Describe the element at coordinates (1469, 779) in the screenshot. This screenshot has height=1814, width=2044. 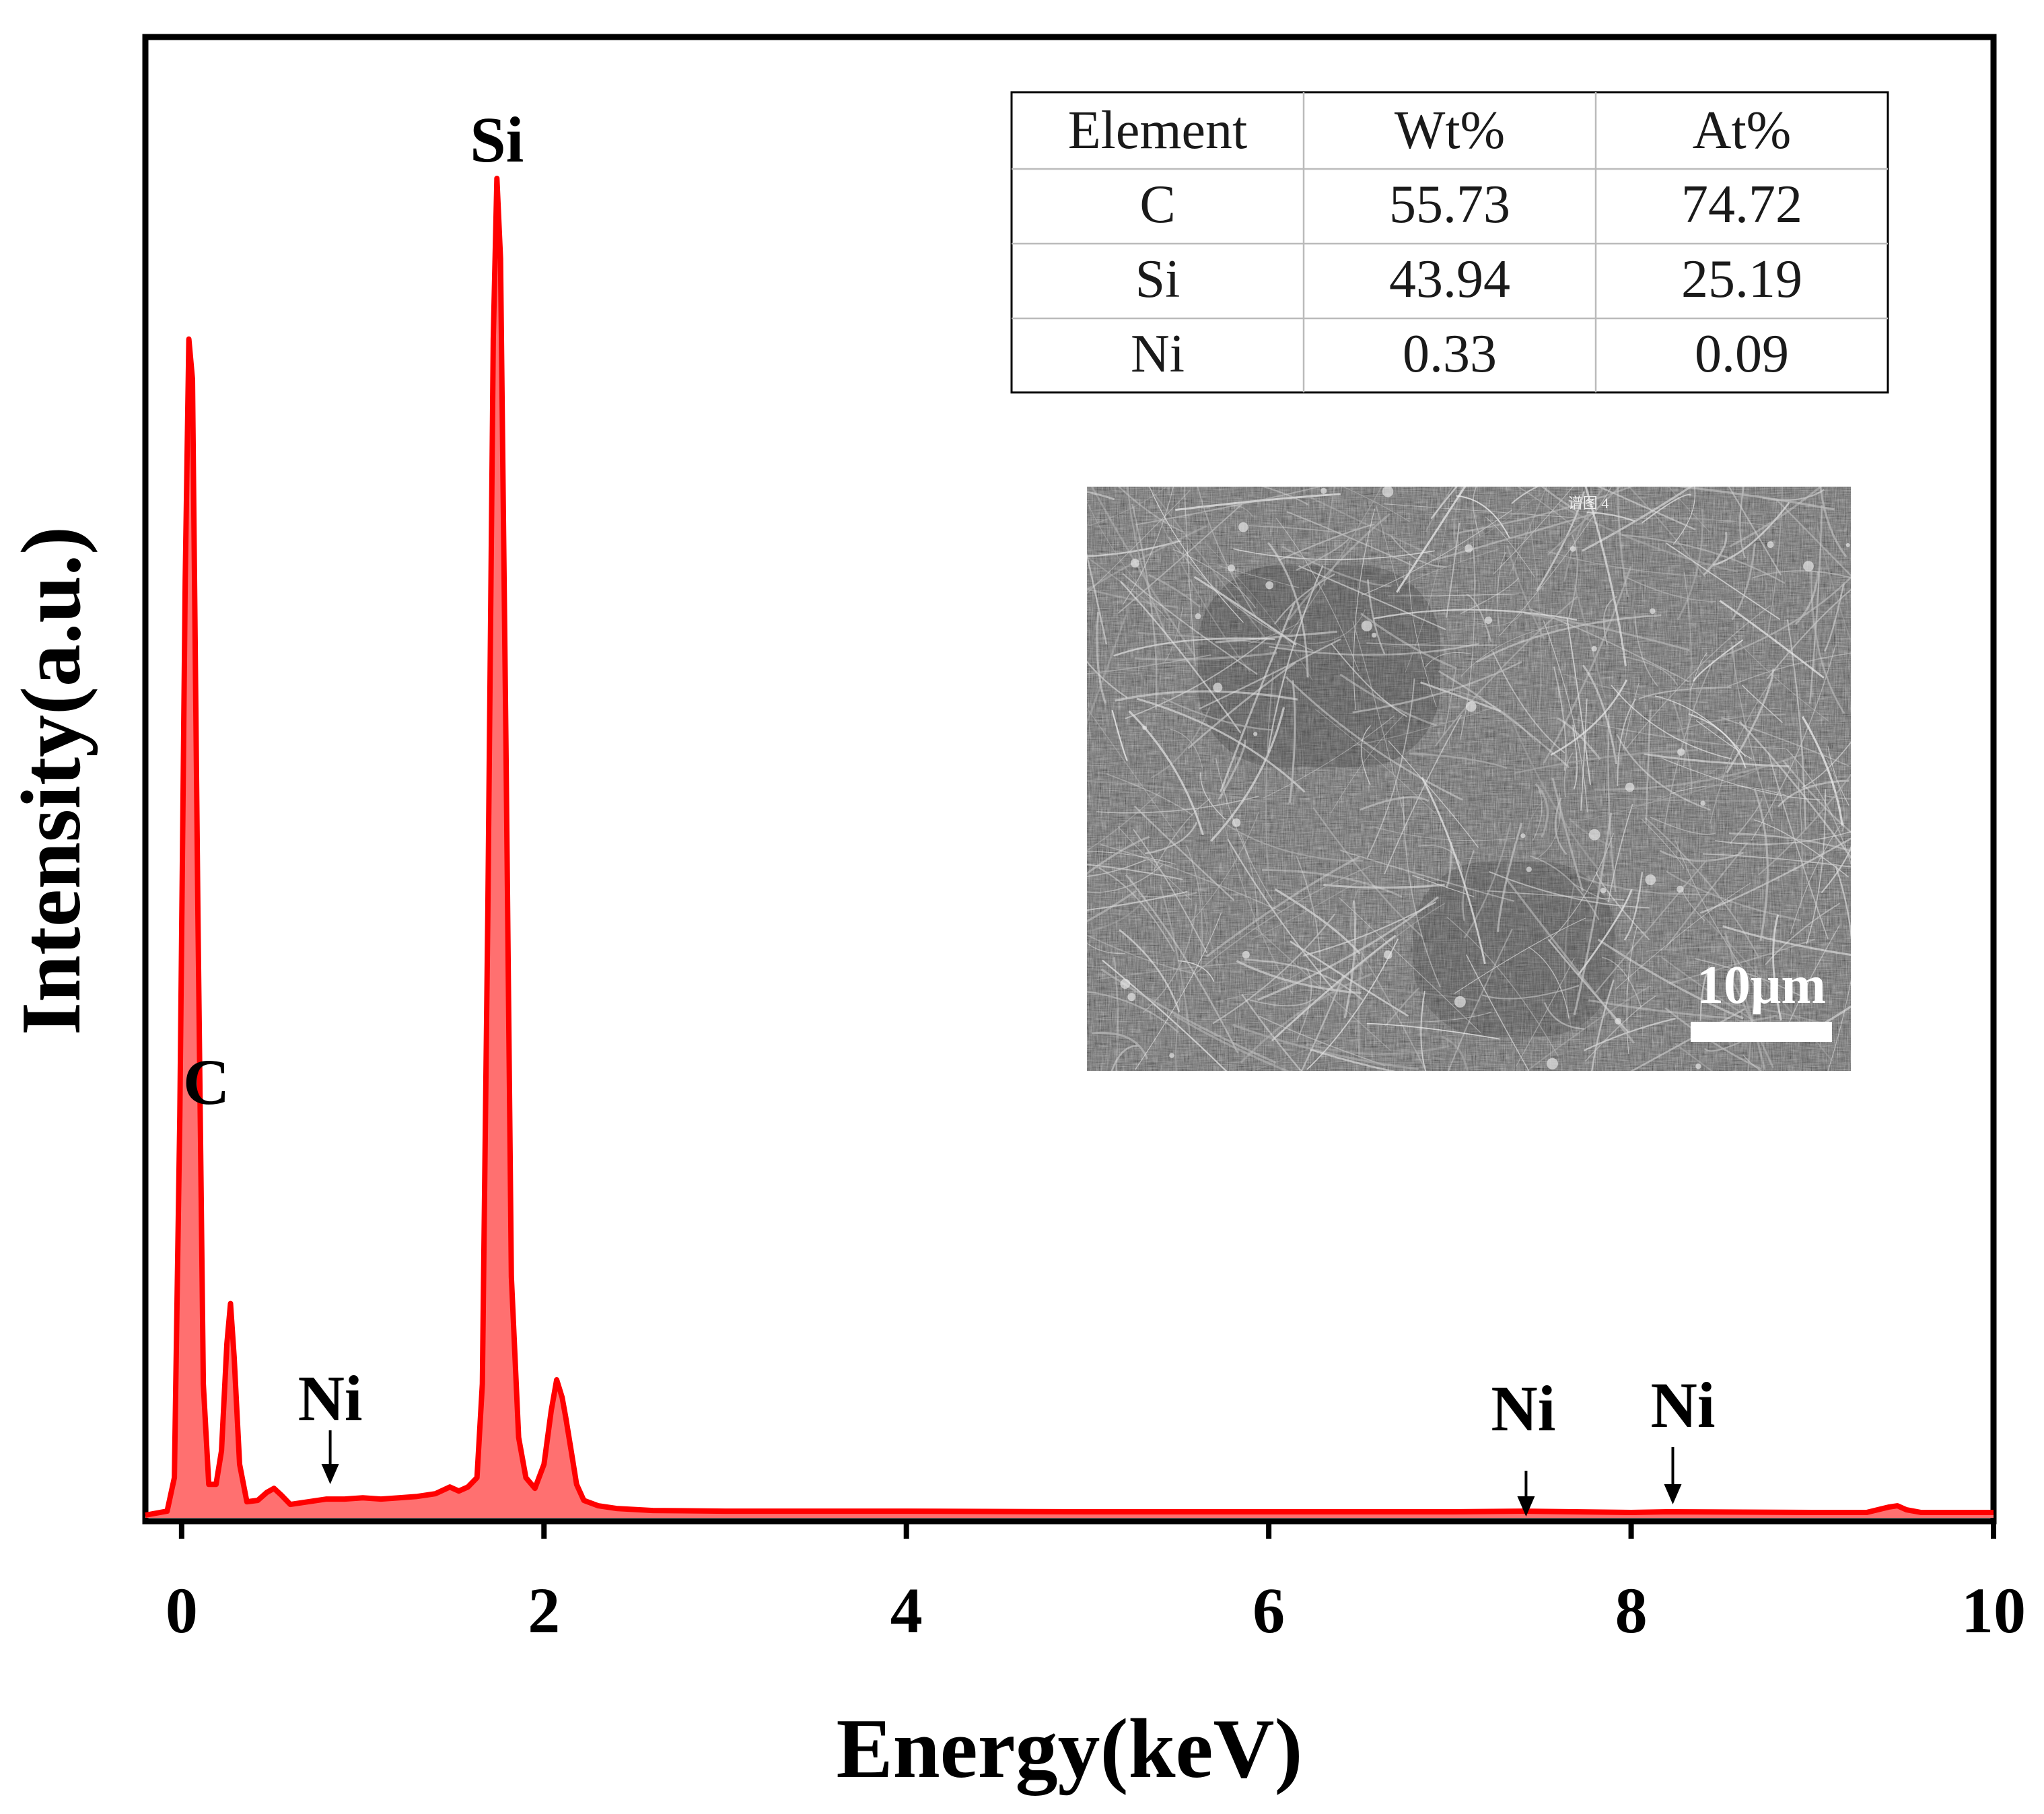
I see `sem-inset-image: 谱图 4 10μm` at that location.